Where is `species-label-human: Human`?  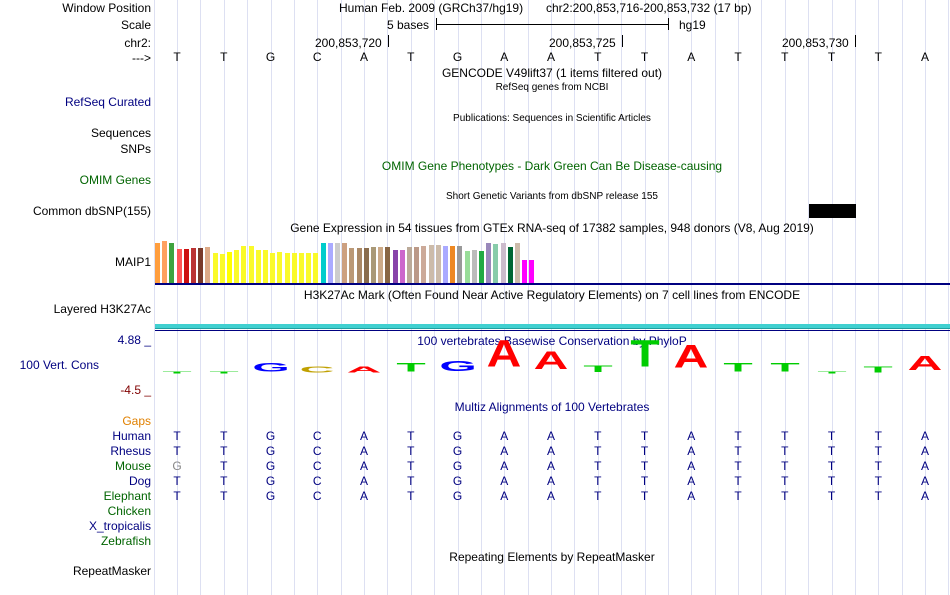
species-label-human: Human is located at coordinates (131, 436).